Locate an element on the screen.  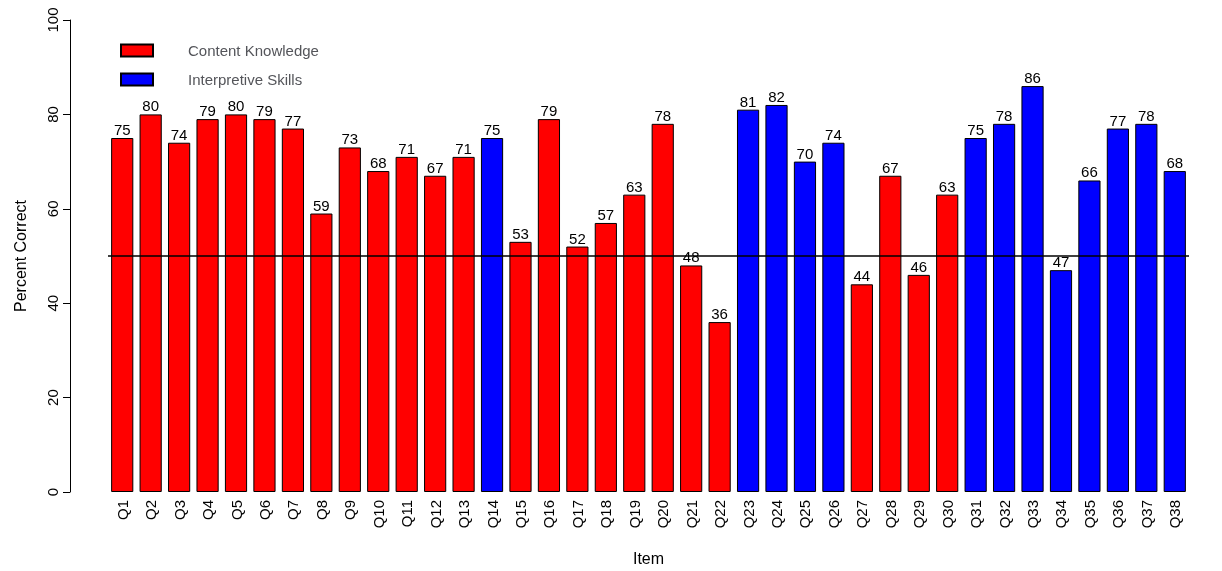
y-tick-label: 0 is located at coordinates (52, 492).